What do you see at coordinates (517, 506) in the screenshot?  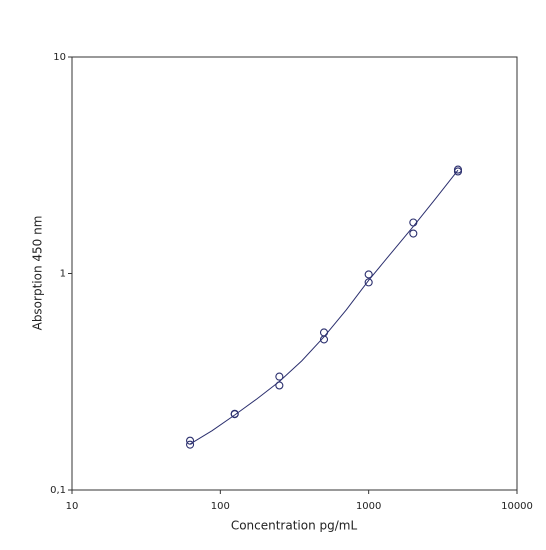 I see `x-tick-label: 10000` at bounding box center [517, 506].